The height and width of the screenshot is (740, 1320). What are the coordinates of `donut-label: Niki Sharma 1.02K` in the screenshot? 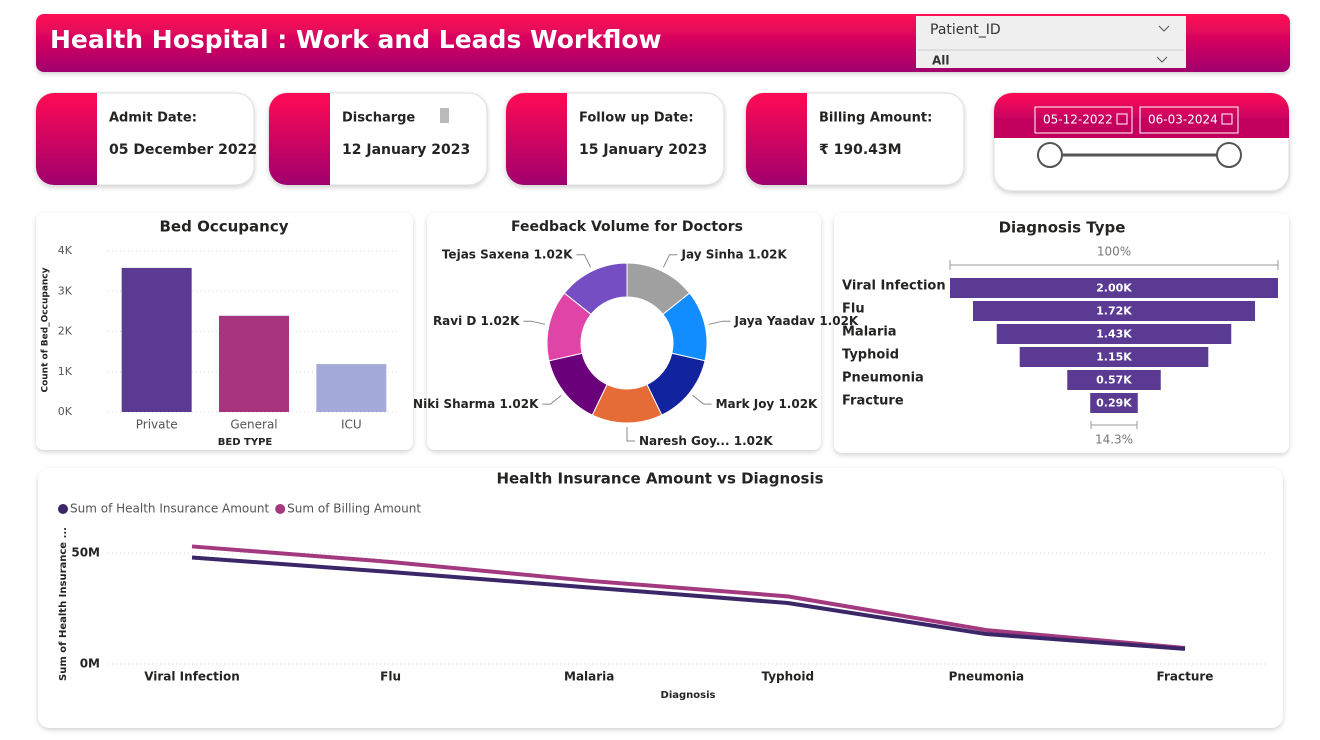 It's located at (476, 404).